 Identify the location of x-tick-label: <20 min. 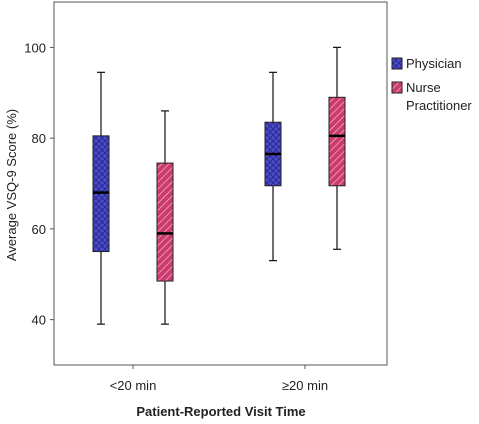
(133, 385).